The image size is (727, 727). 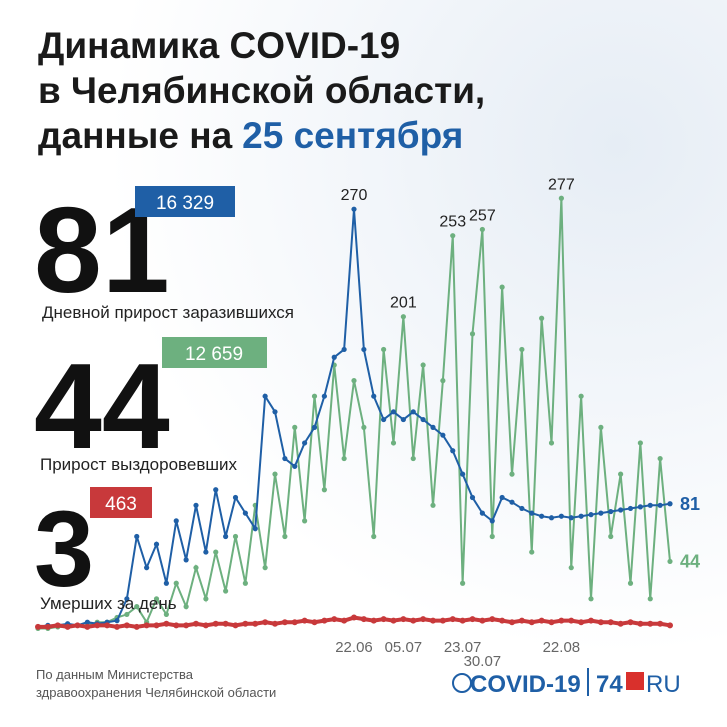 What do you see at coordinates (482, 215) in the screenshot?
I see `data-label: 257` at bounding box center [482, 215].